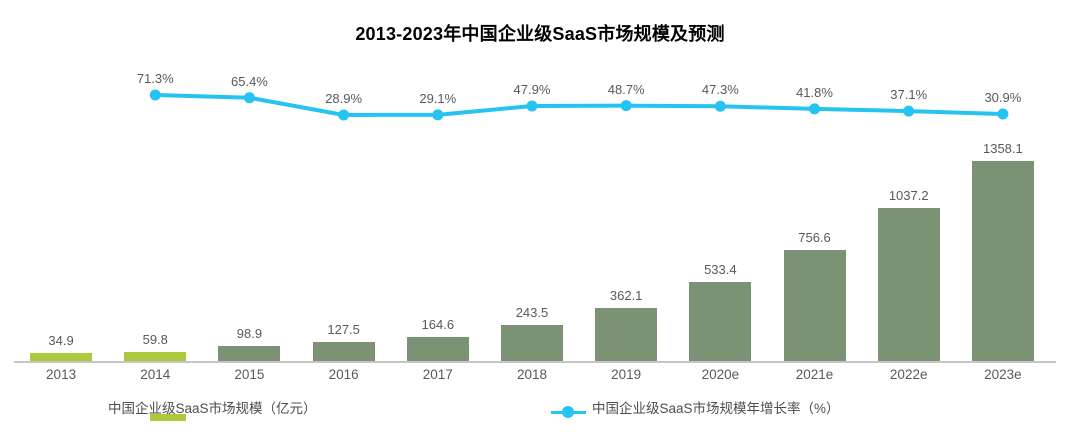 Image resolution: width=1080 pixels, height=438 pixels. I want to click on growth-percent-label: 28.9%, so click(344, 98).